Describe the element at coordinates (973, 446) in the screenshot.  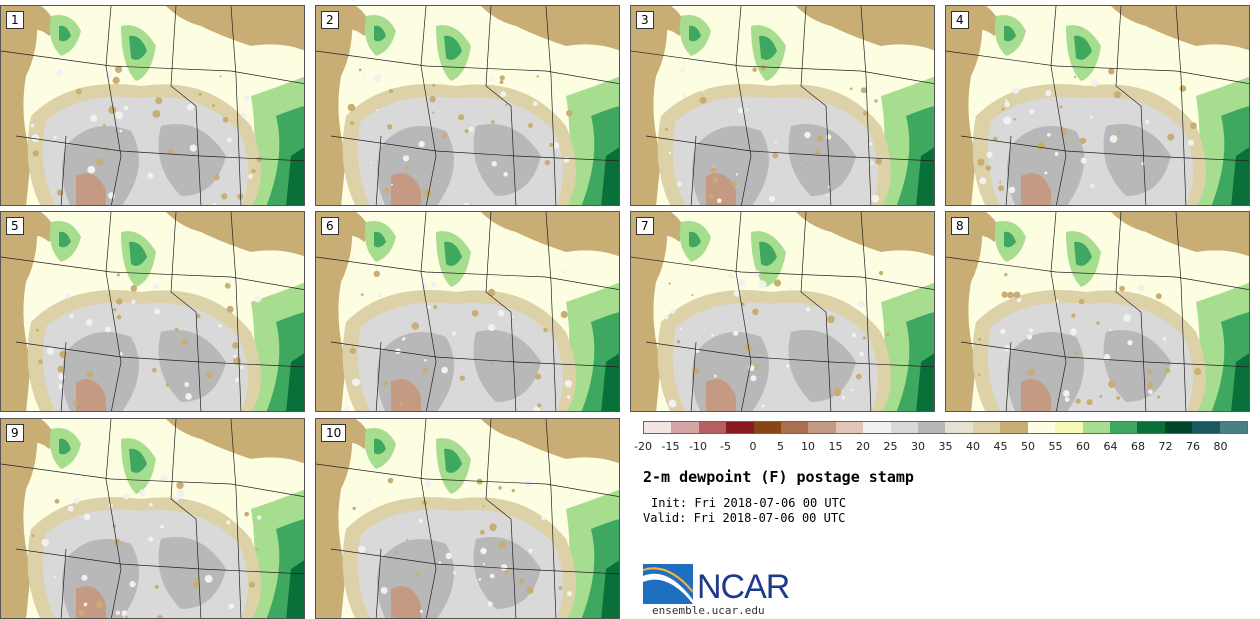
I see `colorbar-tick-label: 40` at that location.